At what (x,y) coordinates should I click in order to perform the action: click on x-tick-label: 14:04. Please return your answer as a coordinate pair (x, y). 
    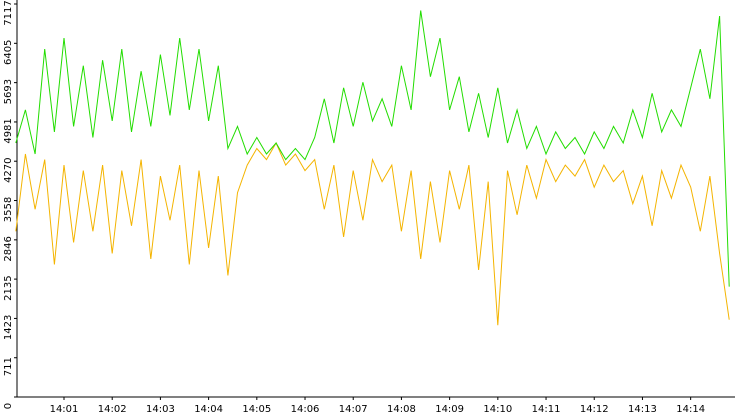
    Looking at the image, I should click on (208, 409).